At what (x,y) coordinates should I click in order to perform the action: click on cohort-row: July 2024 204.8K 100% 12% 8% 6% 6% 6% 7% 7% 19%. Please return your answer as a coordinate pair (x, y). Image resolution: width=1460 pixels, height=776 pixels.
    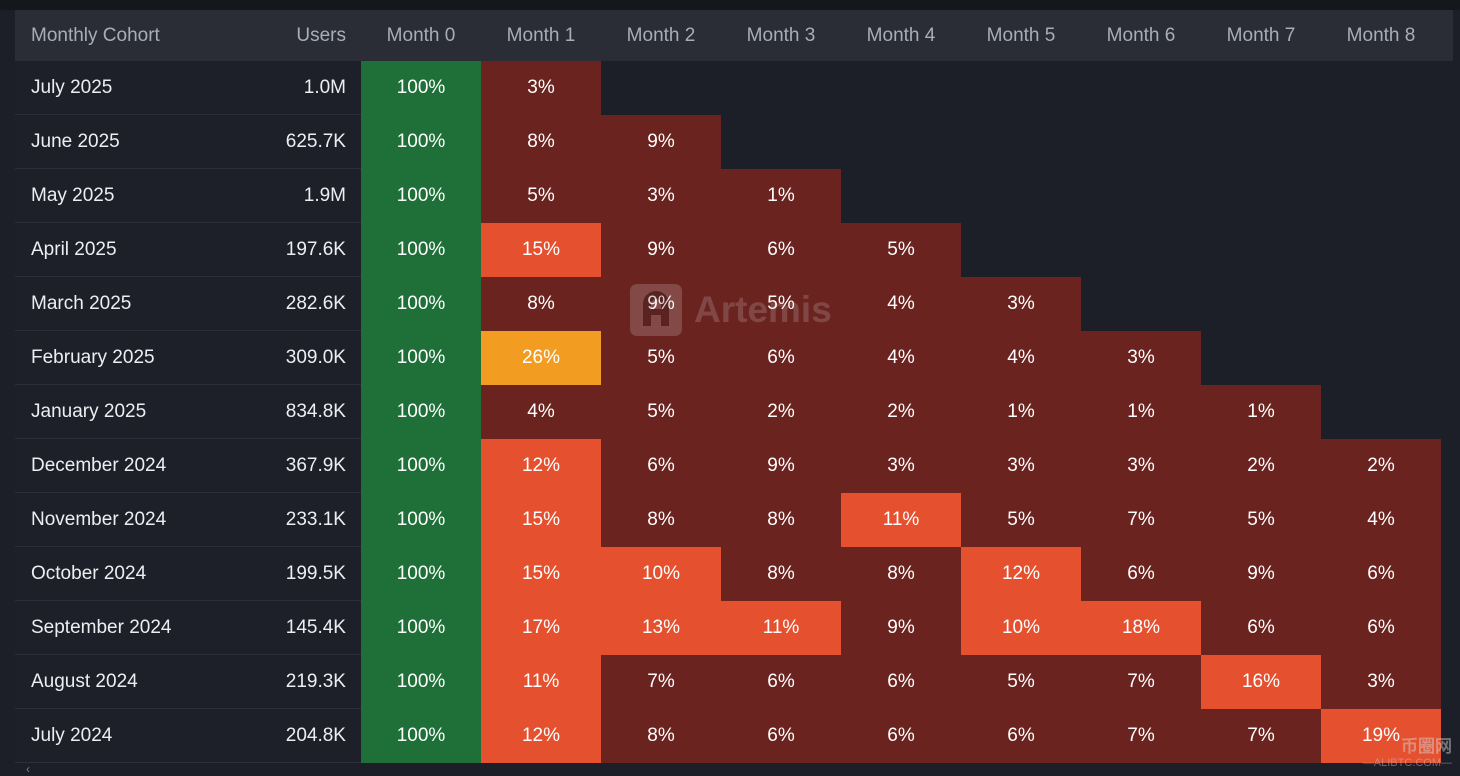
    Looking at the image, I should click on (734, 736).